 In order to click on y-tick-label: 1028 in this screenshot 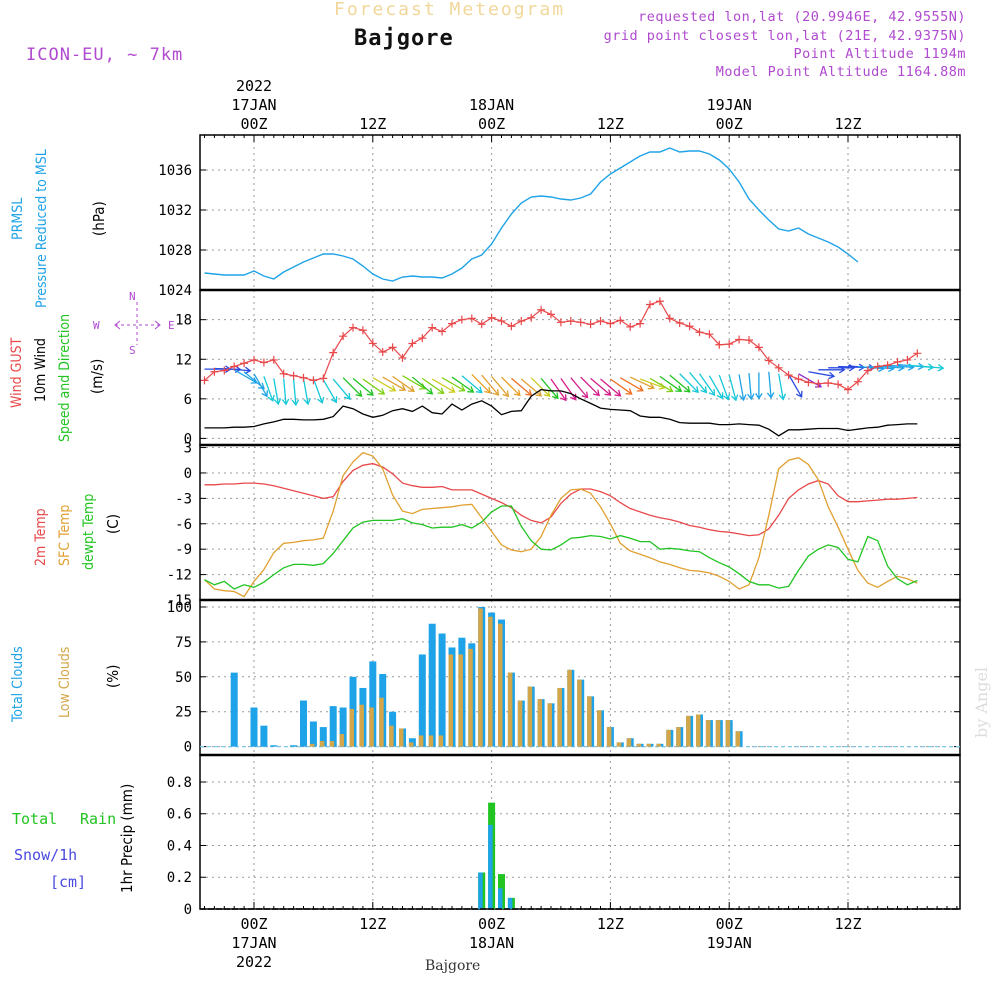, I will do `click(175, 251)`.